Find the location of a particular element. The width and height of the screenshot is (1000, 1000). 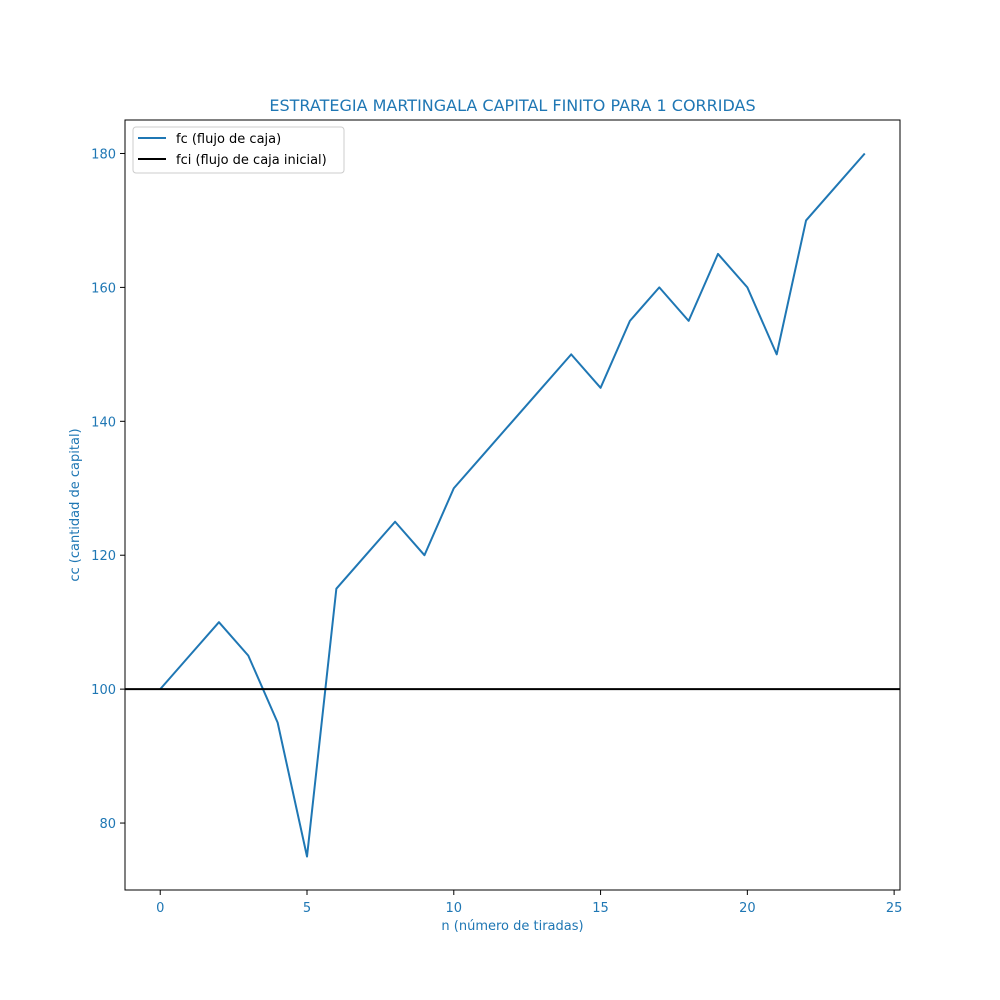

legend-box is located at coordinates (238, 150).